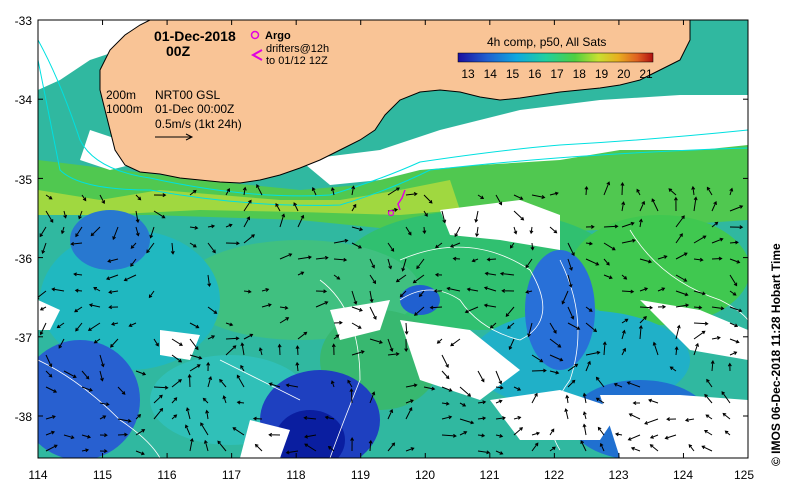 This screenshot has height=492, width=790. Describe the element at coordinates (194, 109) in the screenshot. I see `datetime-label: 01-Dec 00:00Z` at that location.